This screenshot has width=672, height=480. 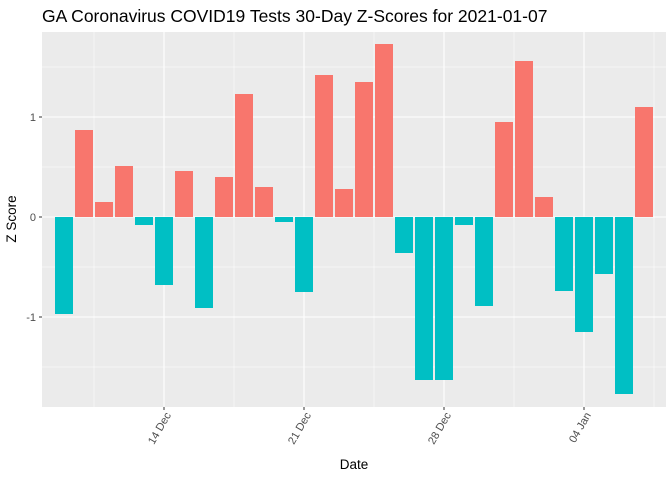 I want to click on x-tick-label: 21 Dec, so click(x=300, y=428).